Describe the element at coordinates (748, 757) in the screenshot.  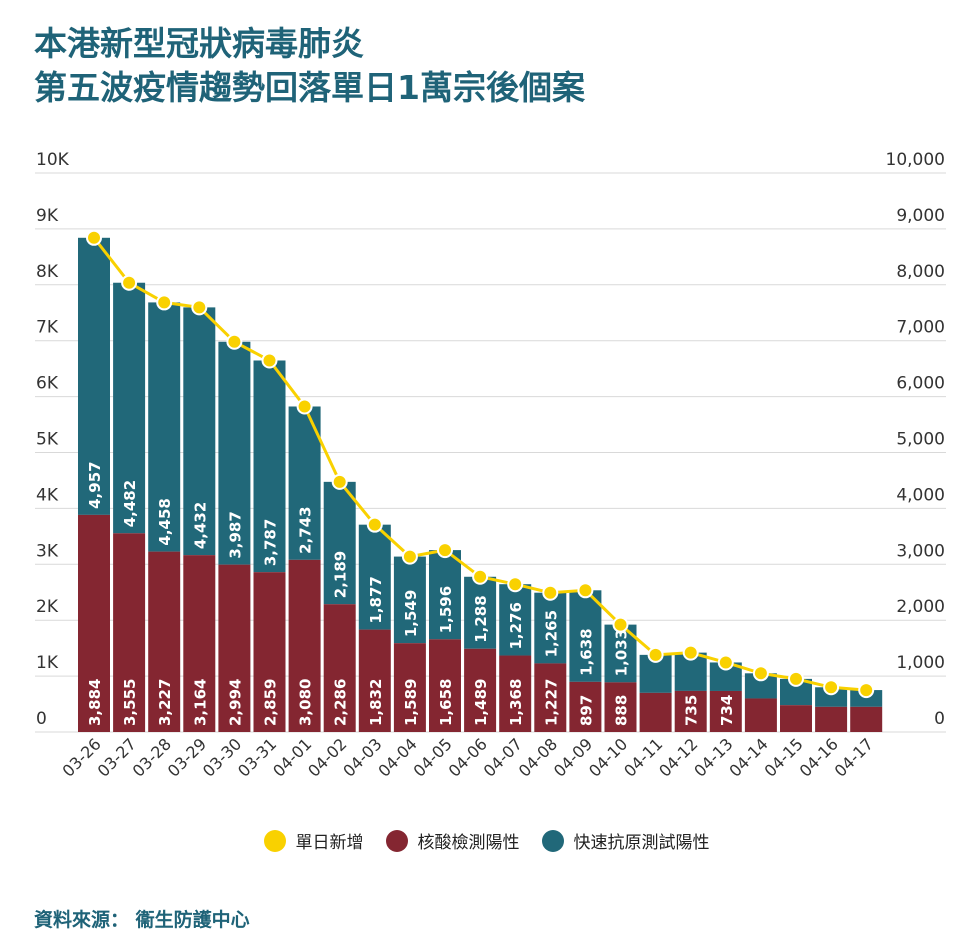
I see `x-tick-label: 04-14` at that location.